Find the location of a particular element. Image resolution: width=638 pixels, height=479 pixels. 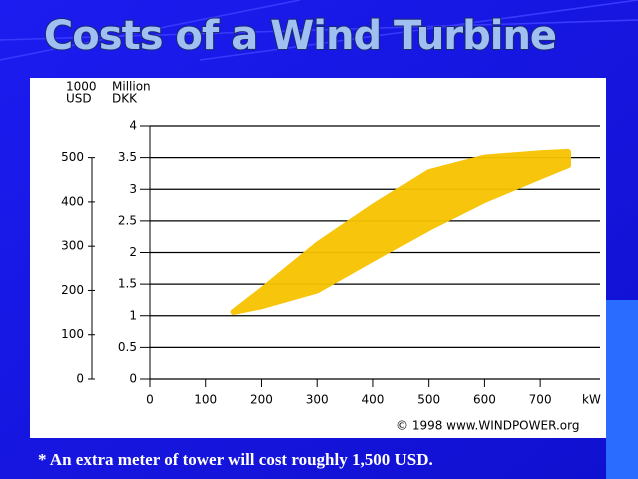

y2-axis-title: 1000 is located at coordinates (81, 87).